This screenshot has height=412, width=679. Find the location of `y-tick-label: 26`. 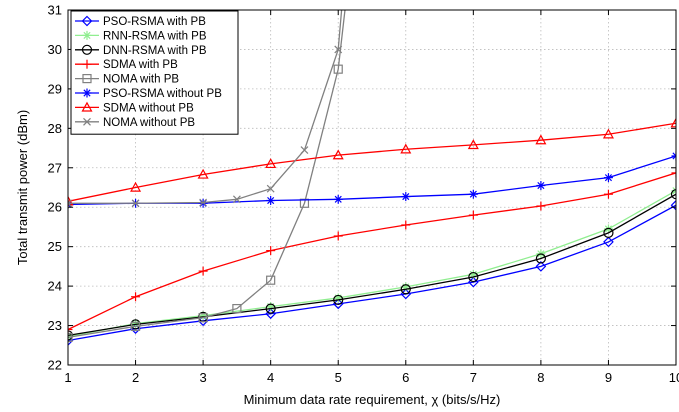

y-tick-label: 26 is located at coordinates (55, 207).